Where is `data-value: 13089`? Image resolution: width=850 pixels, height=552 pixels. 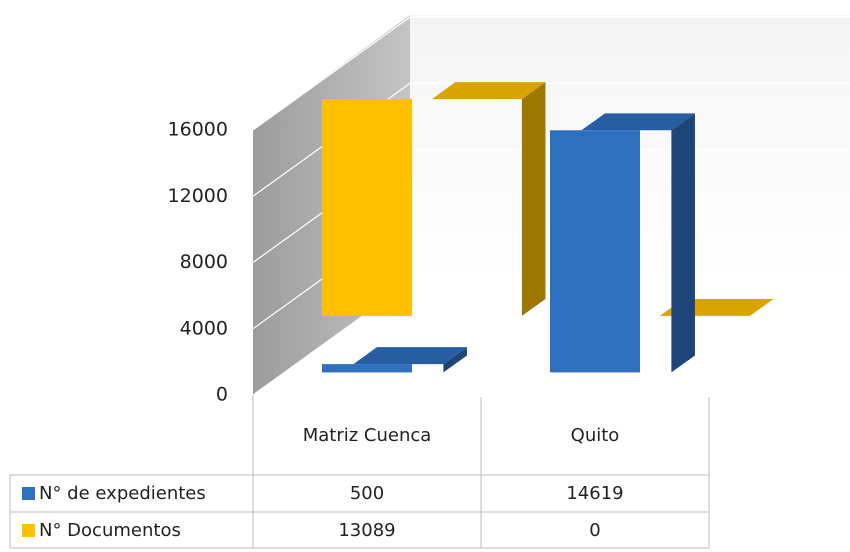 data-value: 13089 is located at coordinates (367, 530).